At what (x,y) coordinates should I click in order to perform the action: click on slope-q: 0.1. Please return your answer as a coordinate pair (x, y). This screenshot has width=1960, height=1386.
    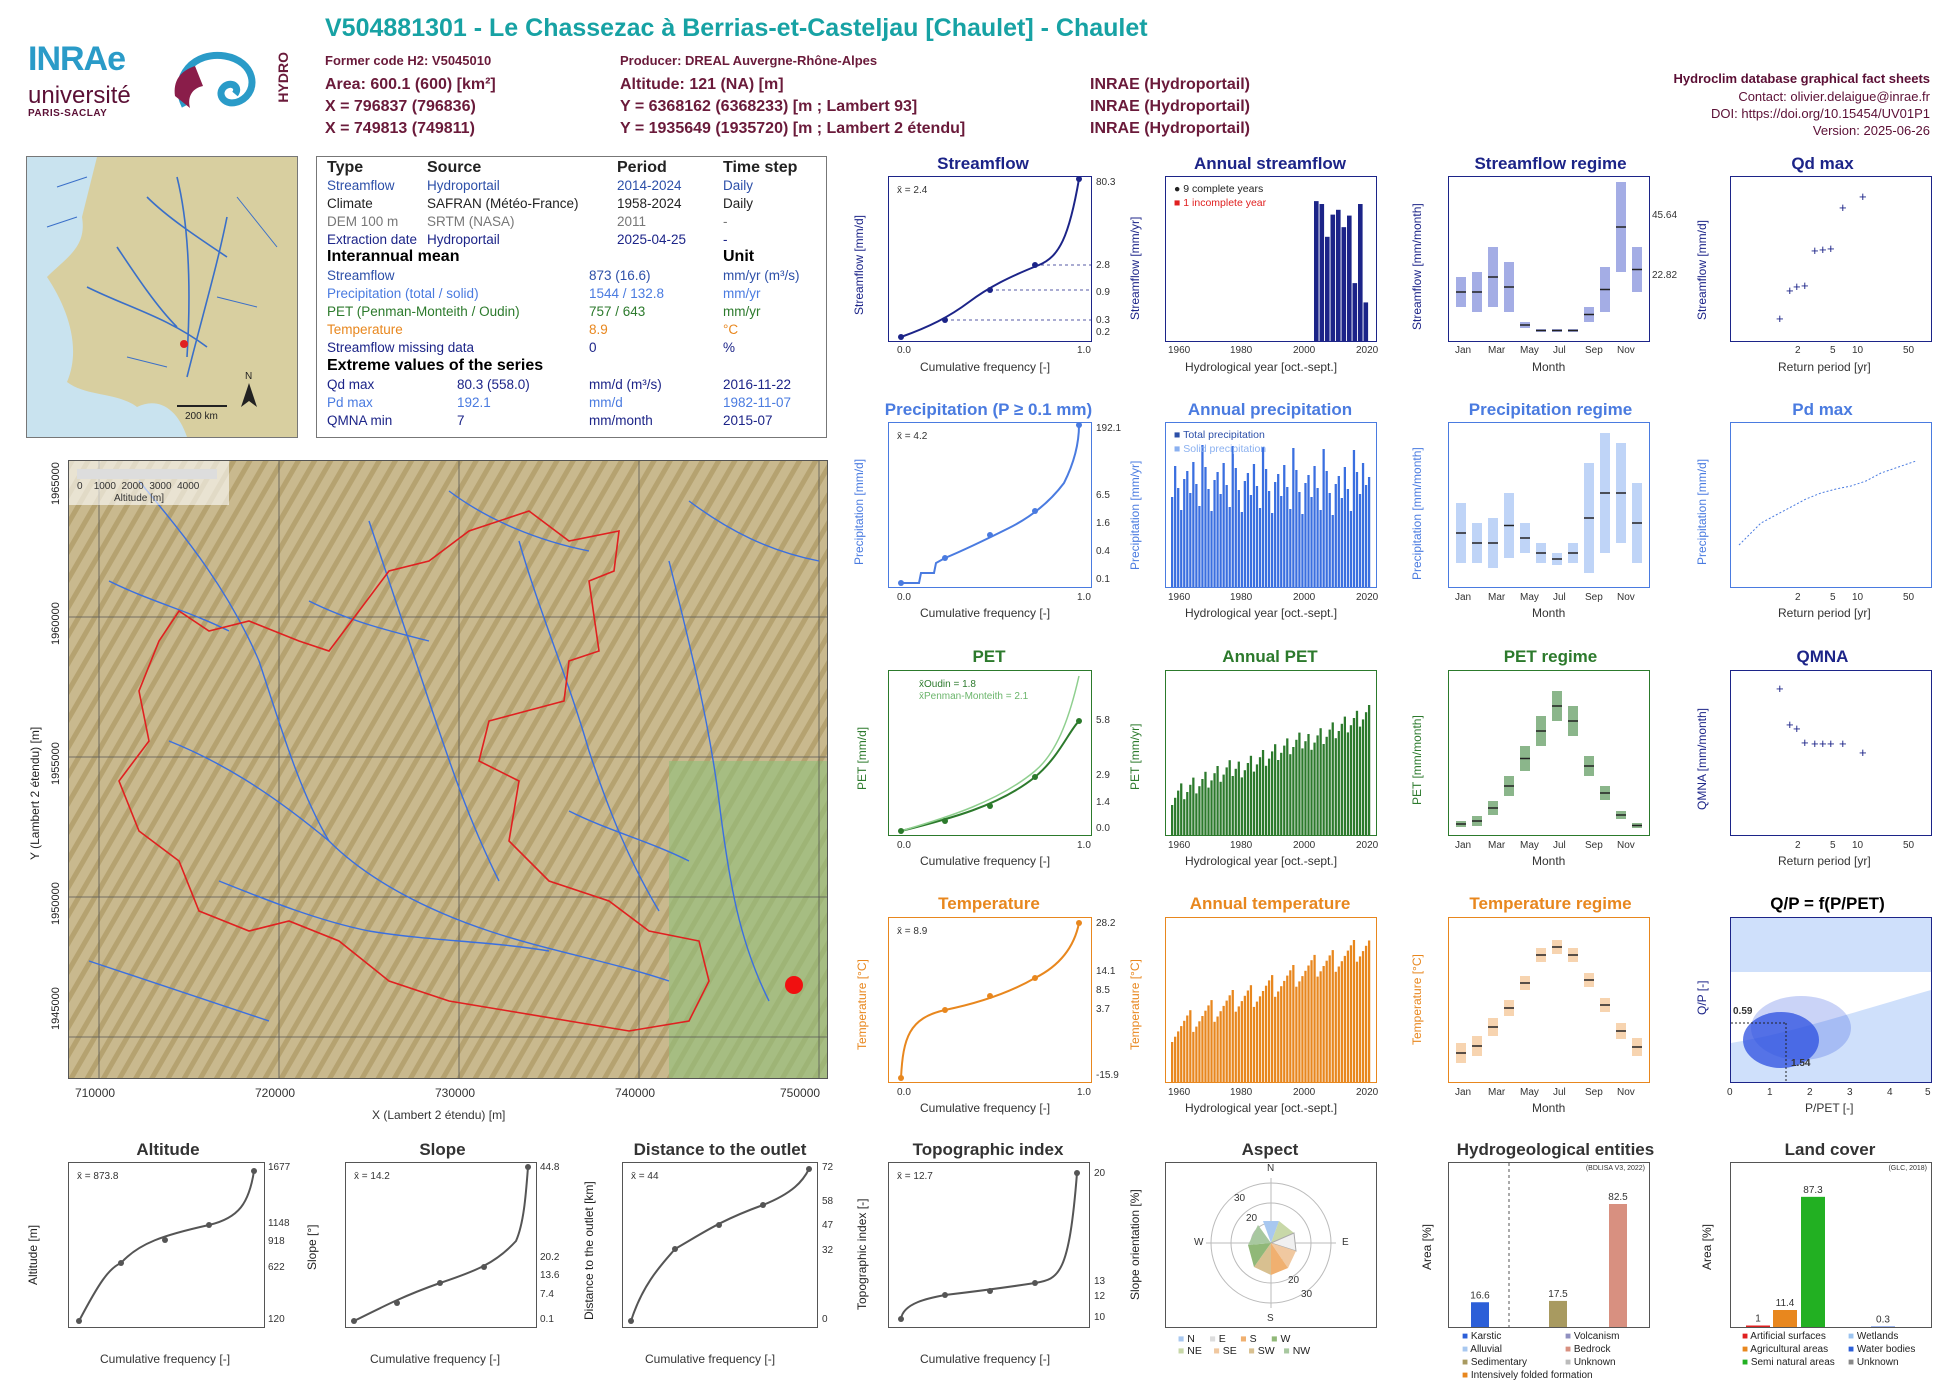
    Looking at the image, I should click on (547, 1319).